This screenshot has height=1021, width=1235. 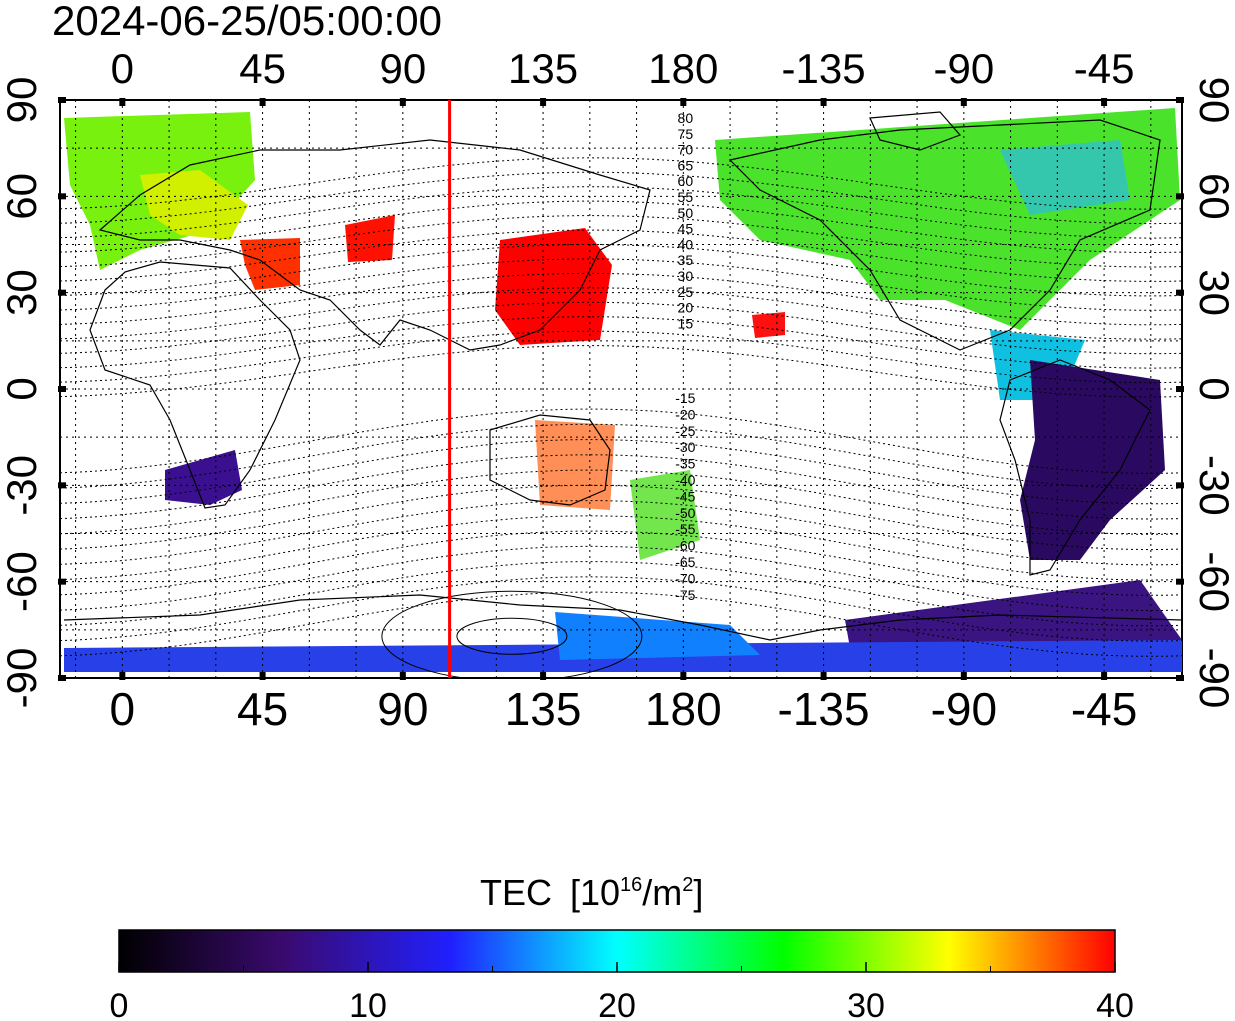 What do you see at coordinates (686, 118) in the screenshot?
I see `dip-label-north: 80` at bounding box center [686, 118].